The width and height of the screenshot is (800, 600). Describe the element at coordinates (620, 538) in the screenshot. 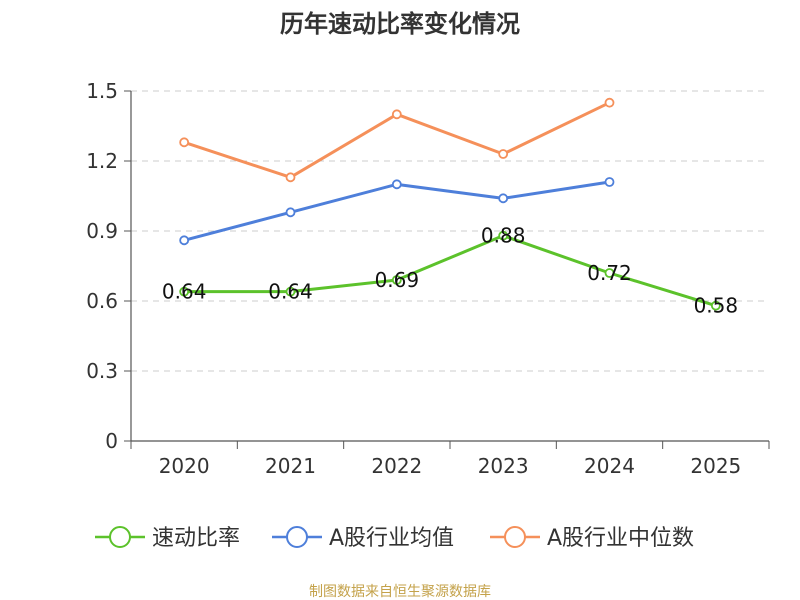

I see `legend-label: A股行业中位数` at that location.